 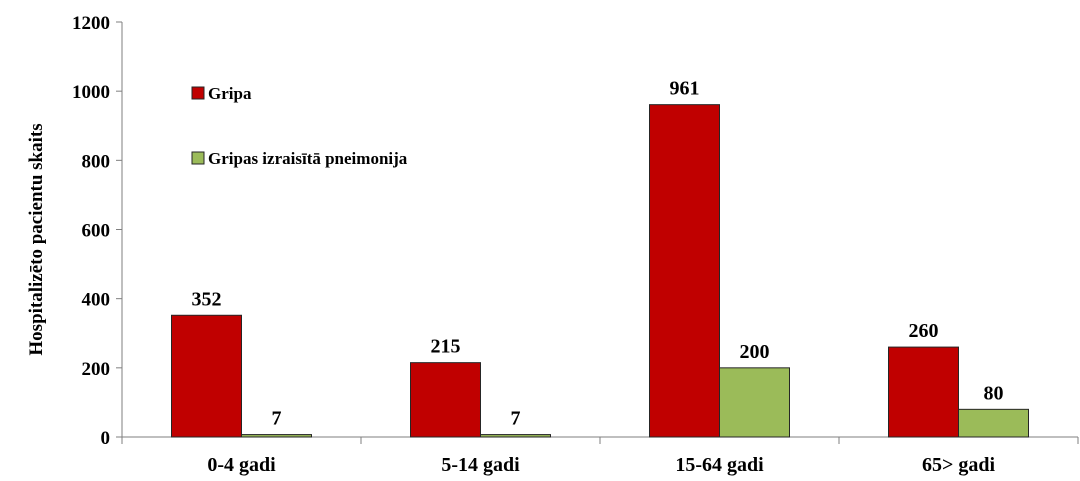 What do you see at coordinates (96, 369) in the screenshot?
I see `y-tick-label: 200` at bounding box center [96, 369].